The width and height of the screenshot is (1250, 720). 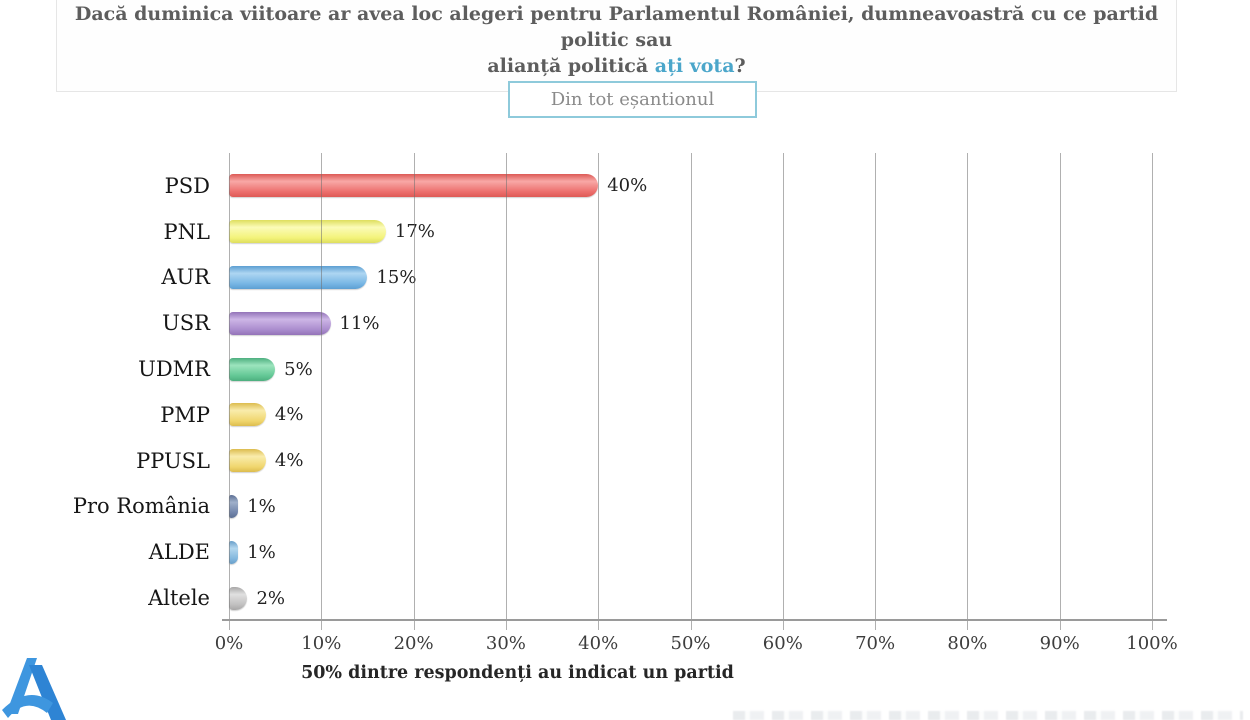 What do you see at coordinates (141, 506) in the screenshot?
I see `category-label: Pro România` at bounding box center [141, 506].